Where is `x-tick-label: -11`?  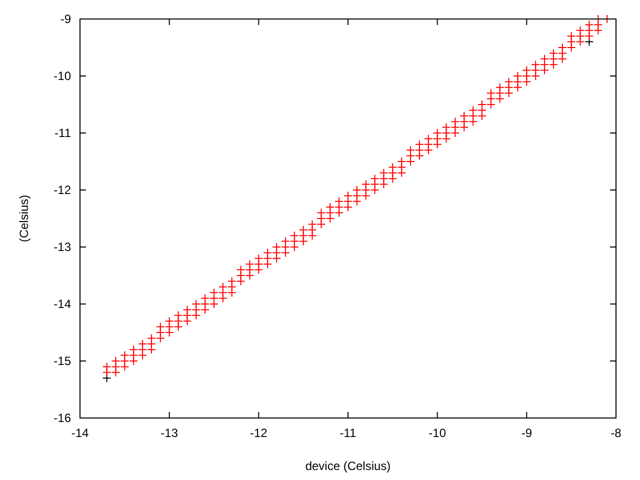 x-tick-label: -11 is located at coordinates (348, 433).